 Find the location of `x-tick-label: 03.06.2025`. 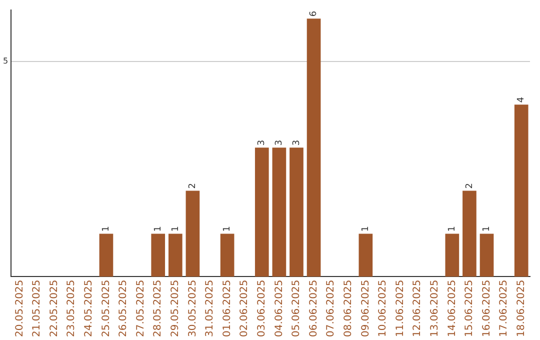

x-tick-label: 03.06.2025 is located at coordinates (262, 309).